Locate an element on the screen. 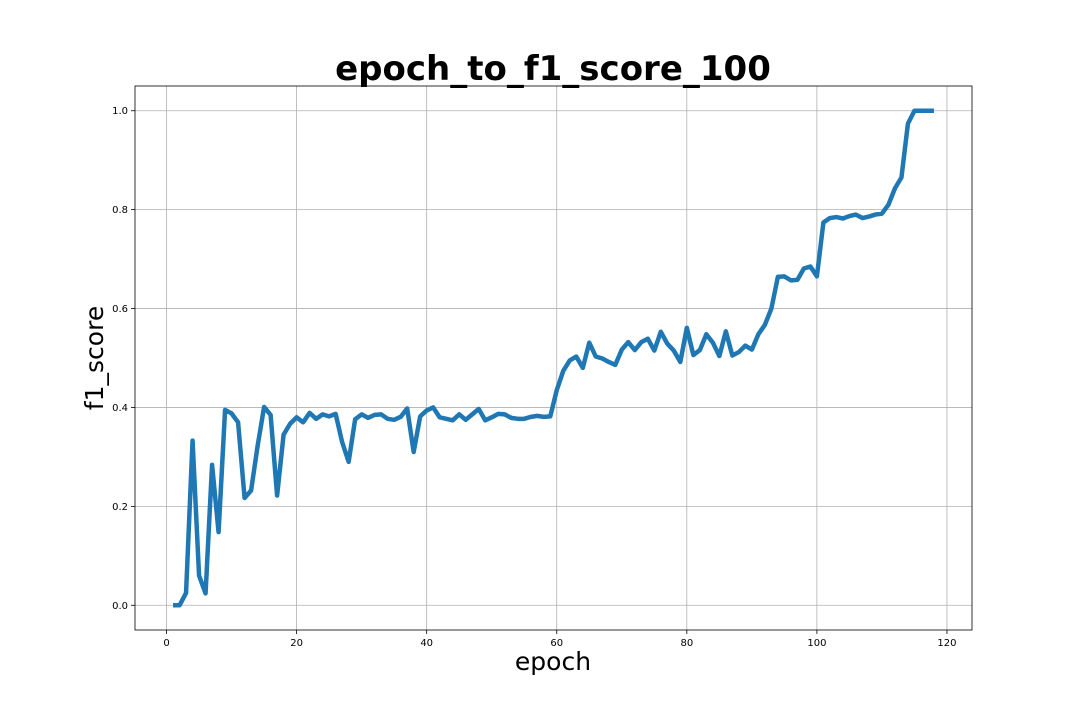  x-tick-label: 60 is located at coordinates (556, 643).